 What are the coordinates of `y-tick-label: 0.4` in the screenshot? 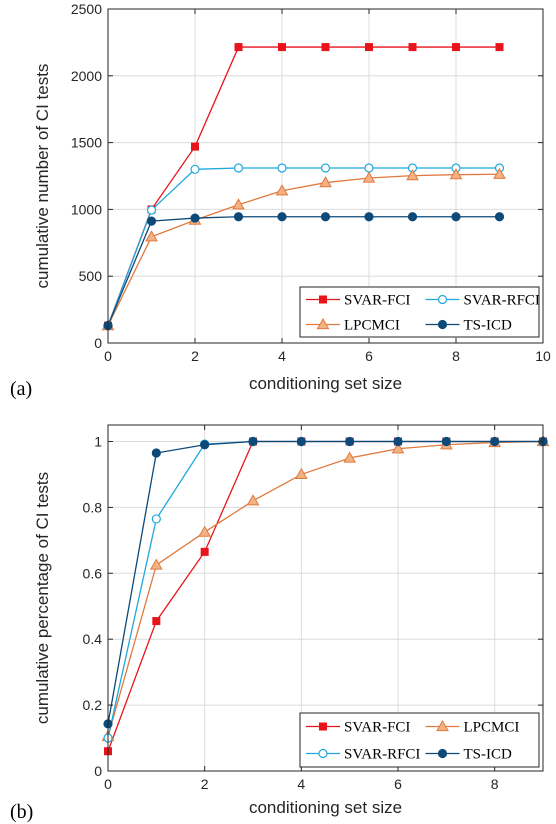 It's located at (93, 639).